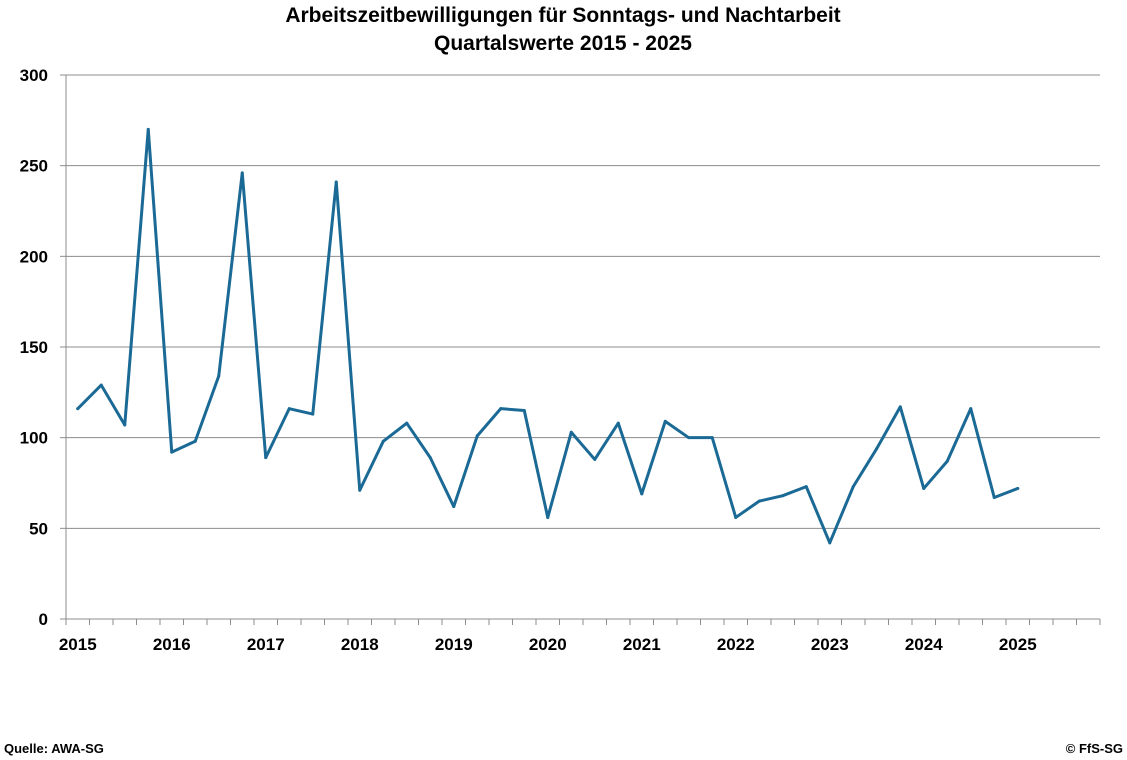 This screenshot has width=1127, height=760. I want to click on y-tick-label: 250, so click(34, 166).